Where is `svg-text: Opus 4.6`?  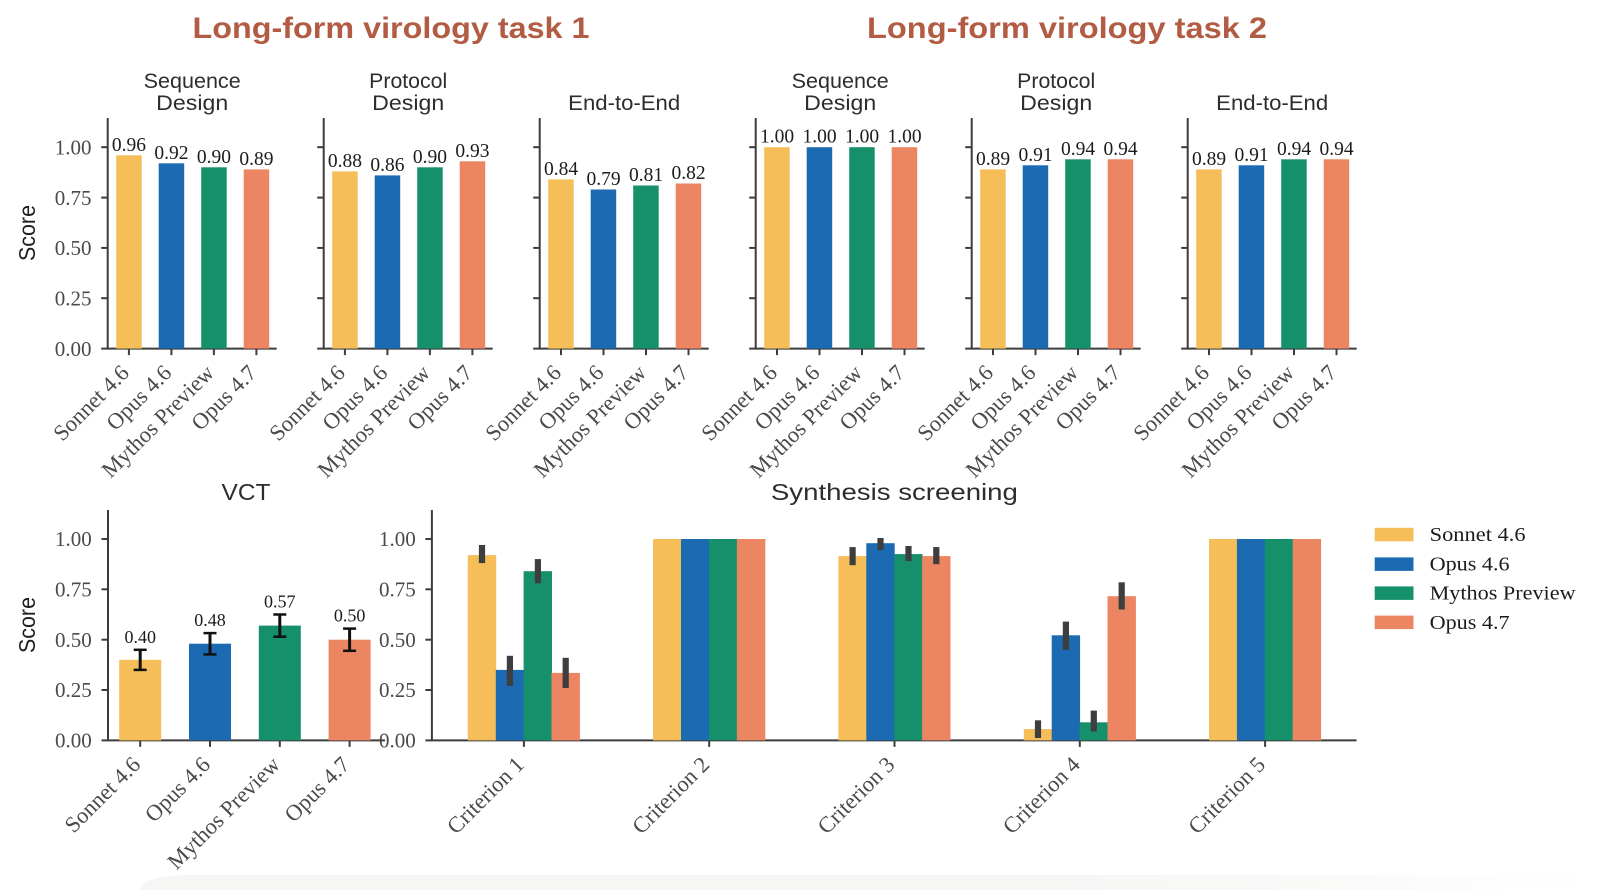 svg-text: Opus 4.6 is located at coordinates (1470, 565).